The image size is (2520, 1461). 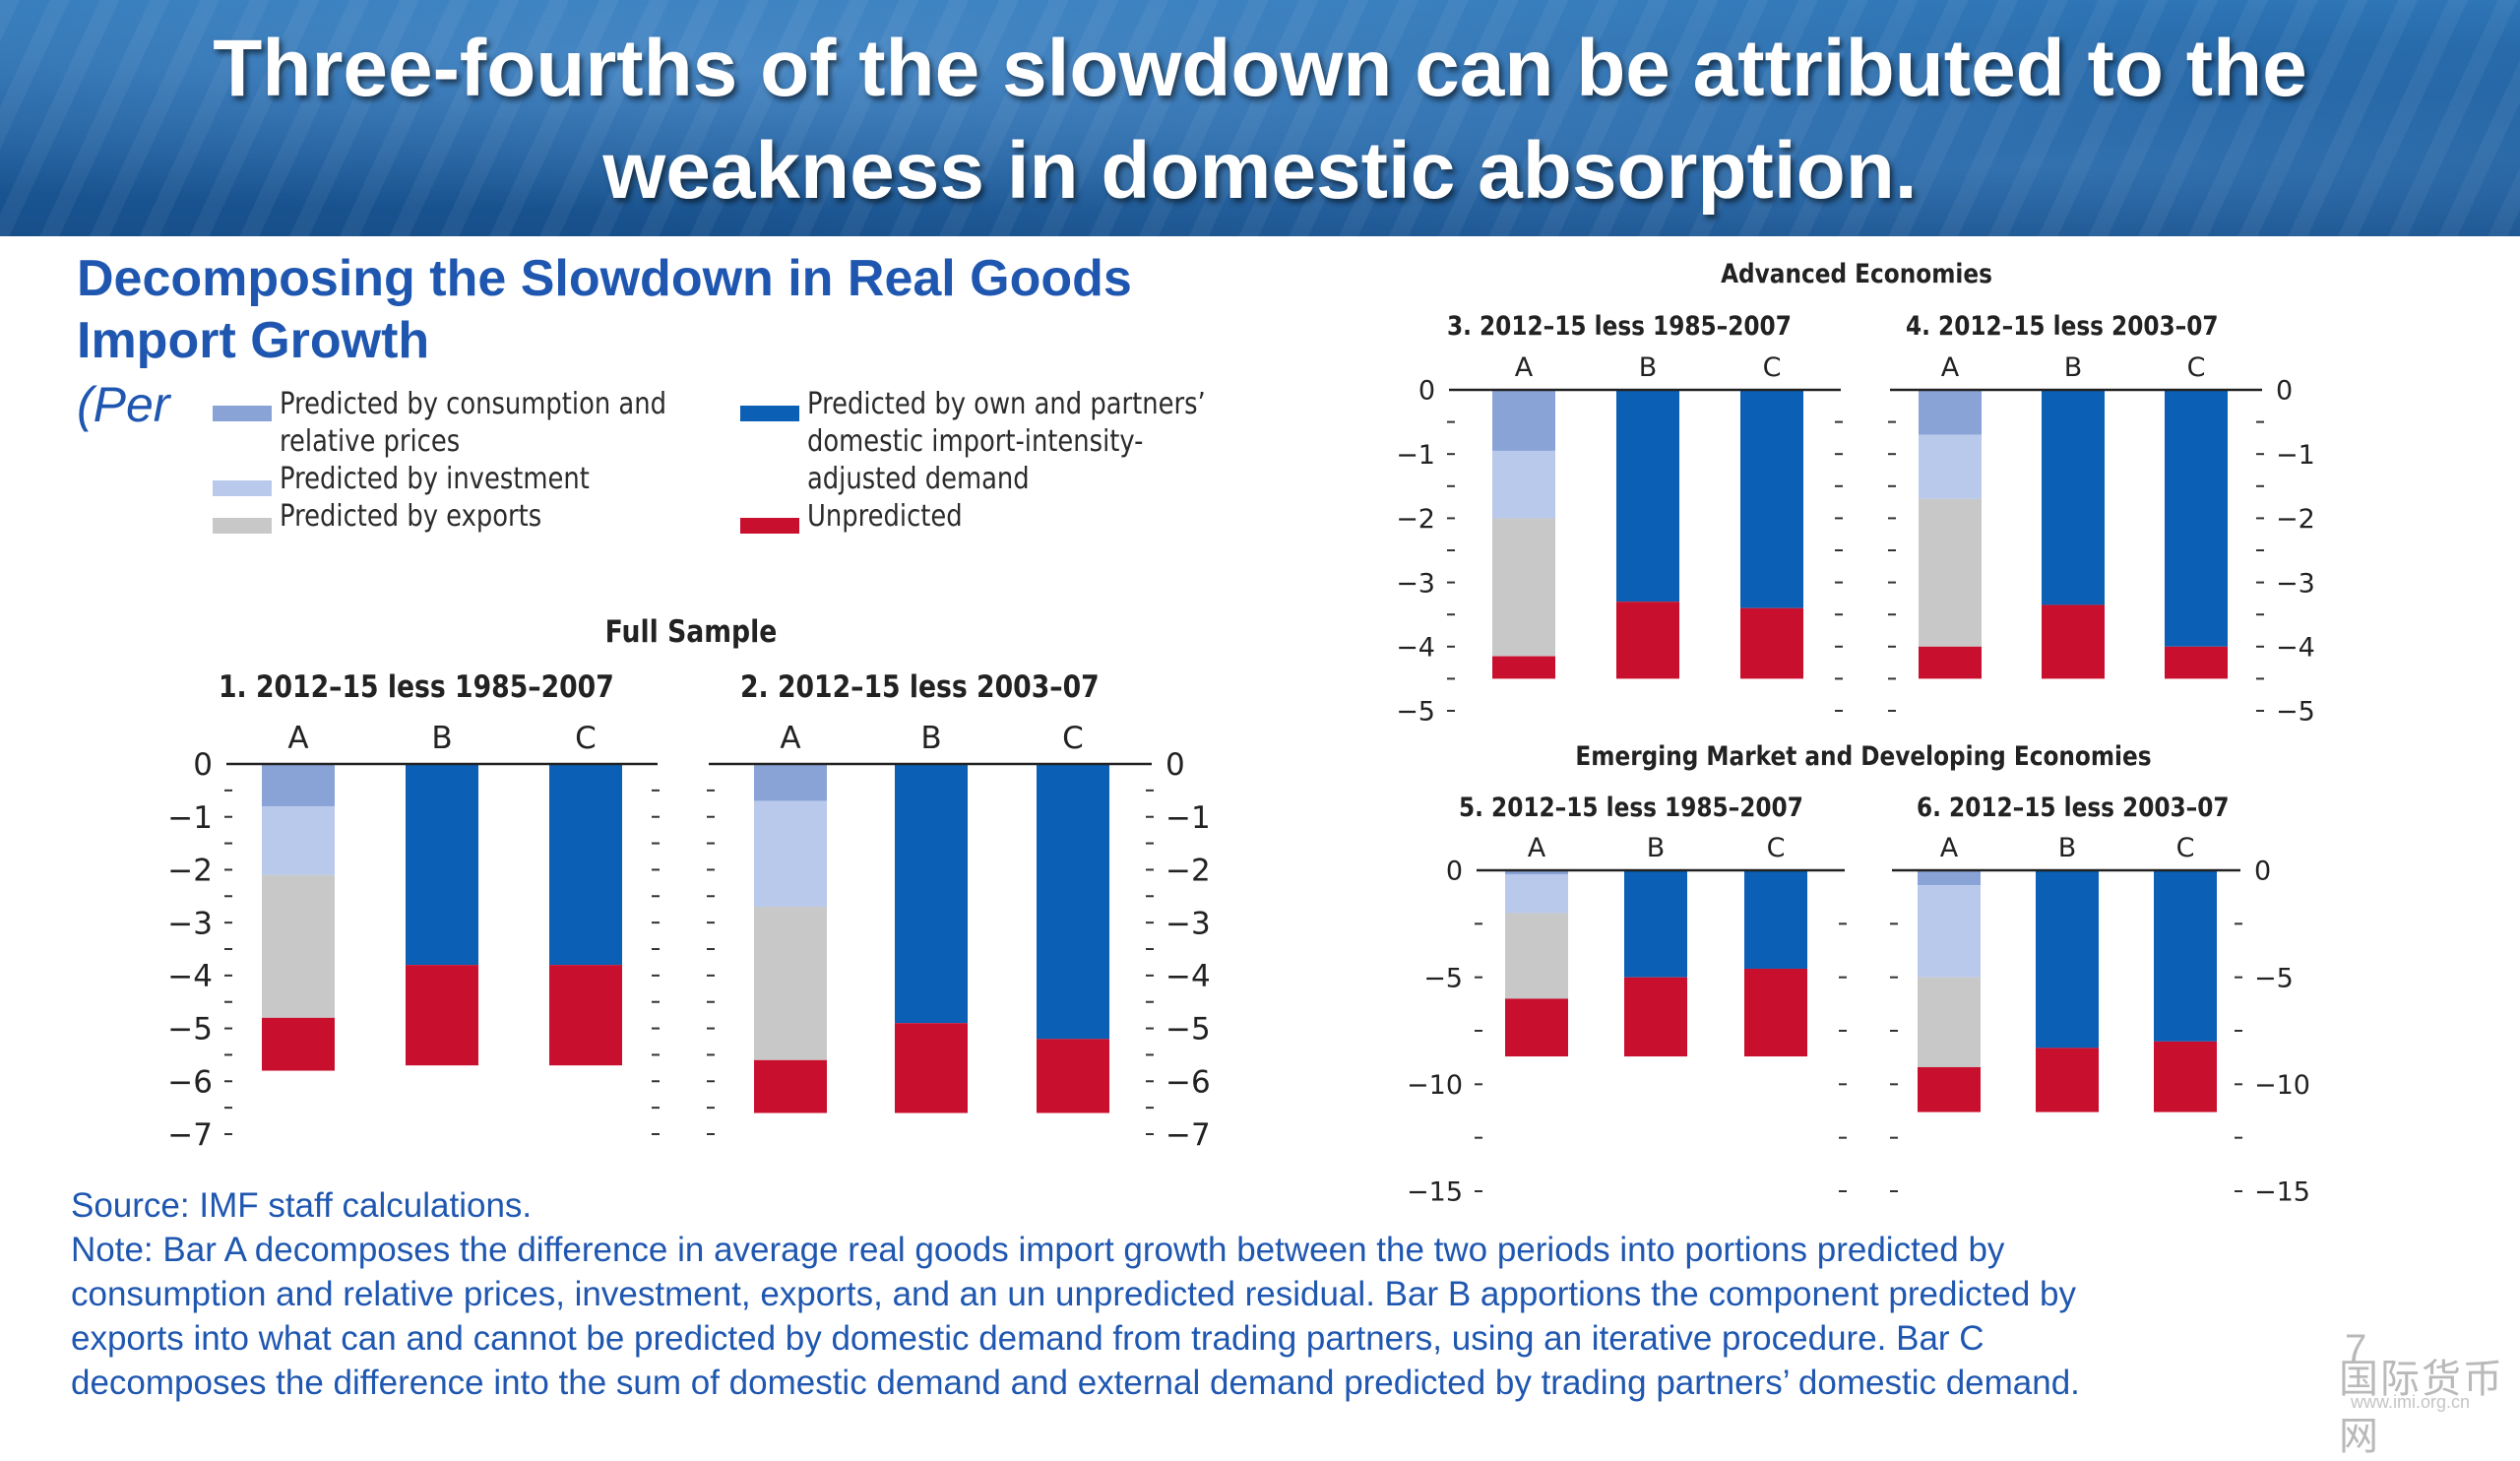 I want to click on legend-label-demand: adjusted demand, so click(x=918, y=479).